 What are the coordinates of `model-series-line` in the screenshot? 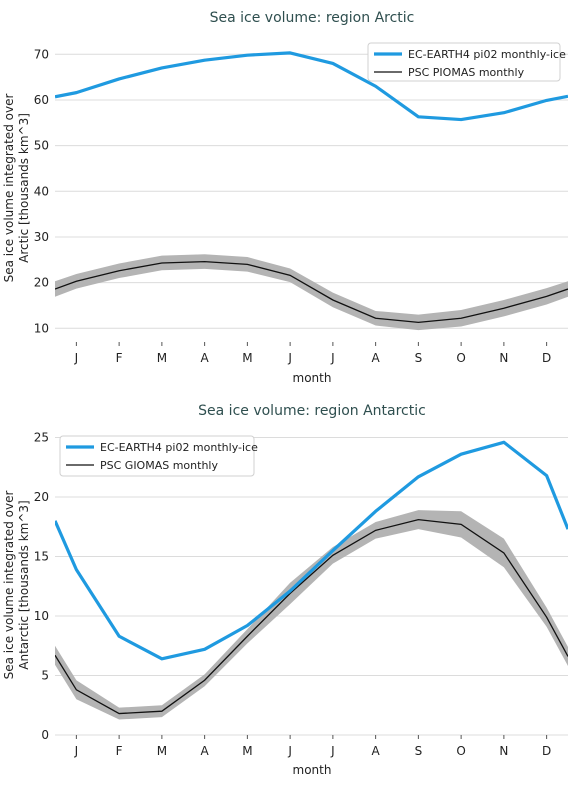 It's located at (311, 86).